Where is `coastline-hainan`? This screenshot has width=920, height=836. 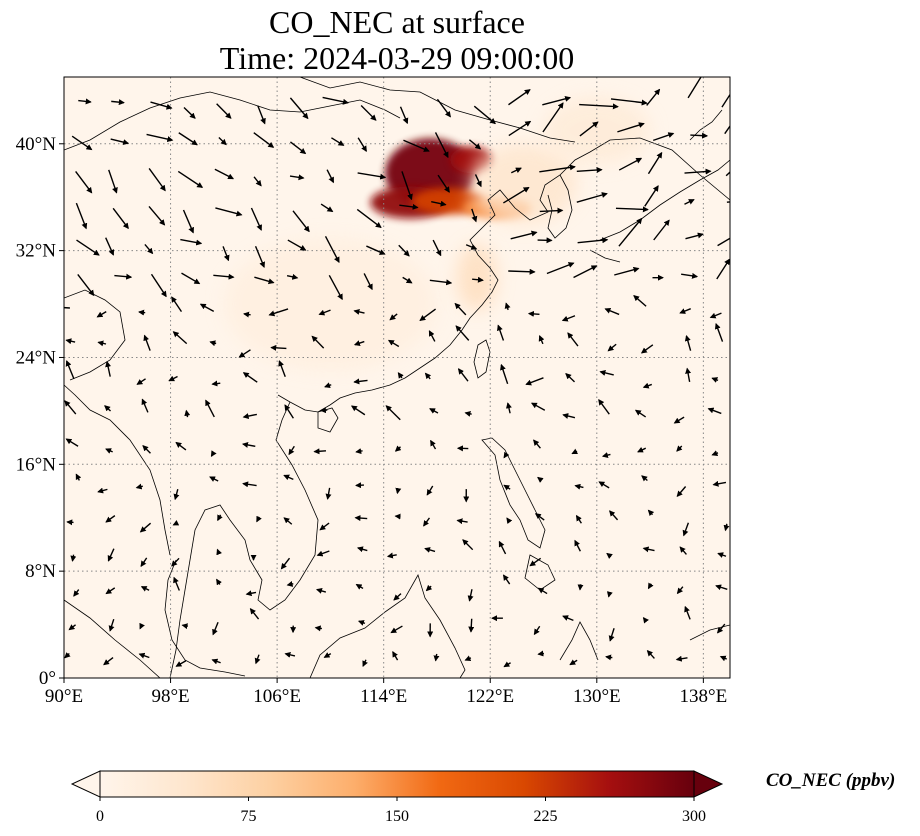
coastline-hainan is located at coordinates (328, 420).